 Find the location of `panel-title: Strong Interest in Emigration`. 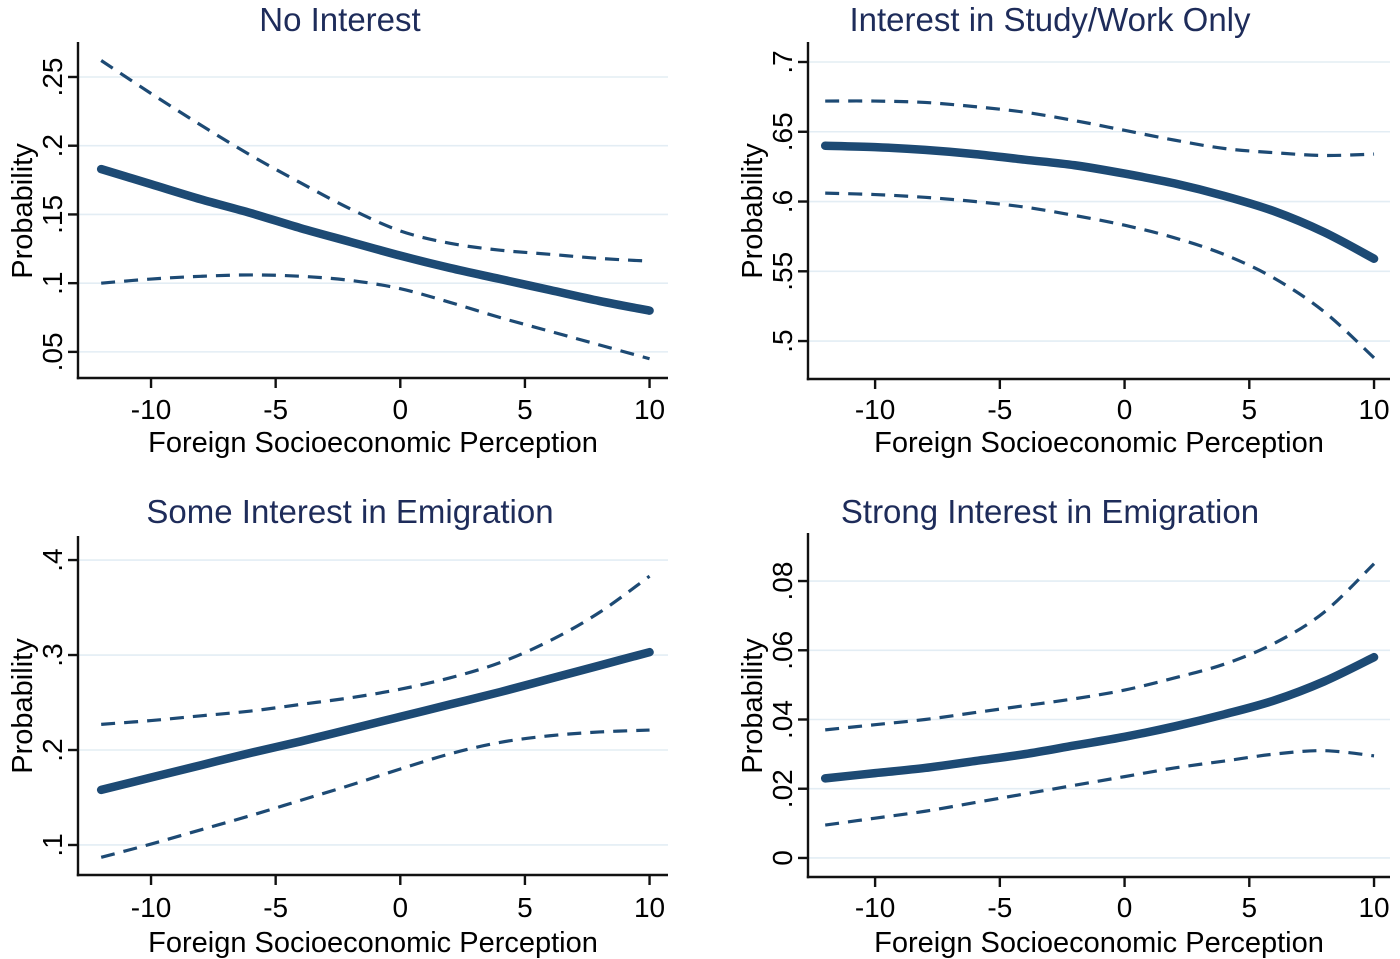

panel-title: Strong Interest in Emigration is located at coordinates (1050, 511).